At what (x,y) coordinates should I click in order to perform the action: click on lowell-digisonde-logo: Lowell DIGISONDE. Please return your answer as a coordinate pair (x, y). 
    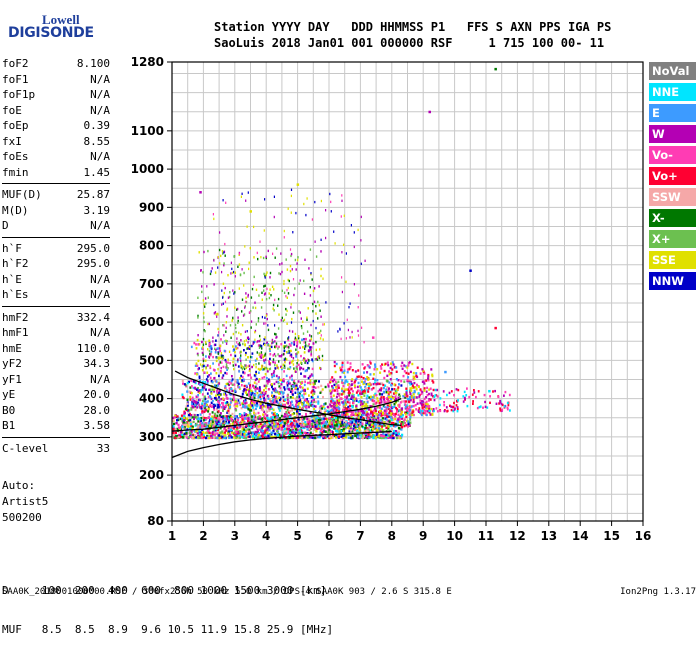
    Looking at the image, I should click on (66, 30).